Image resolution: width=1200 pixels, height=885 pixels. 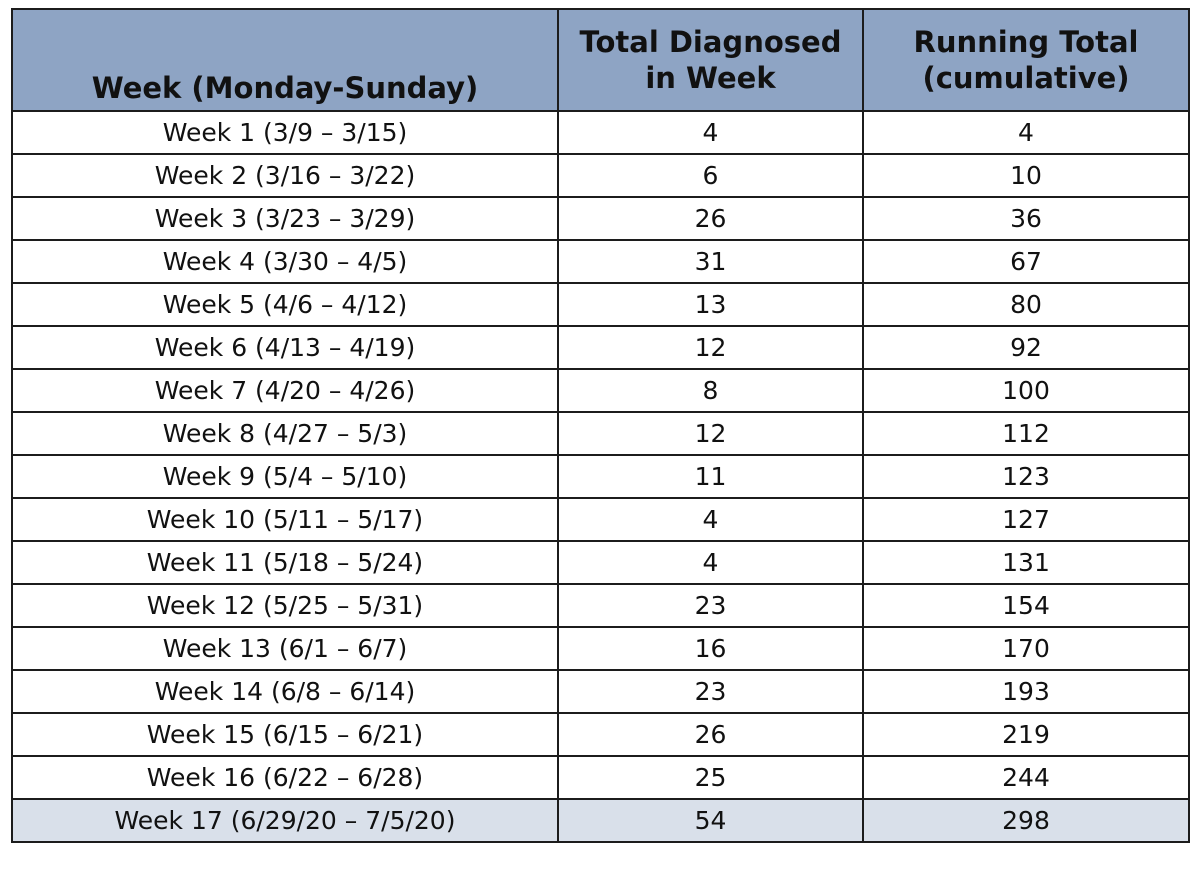 I want to click on total-diagnosed-cell: 25, so click(x=710, y=777).